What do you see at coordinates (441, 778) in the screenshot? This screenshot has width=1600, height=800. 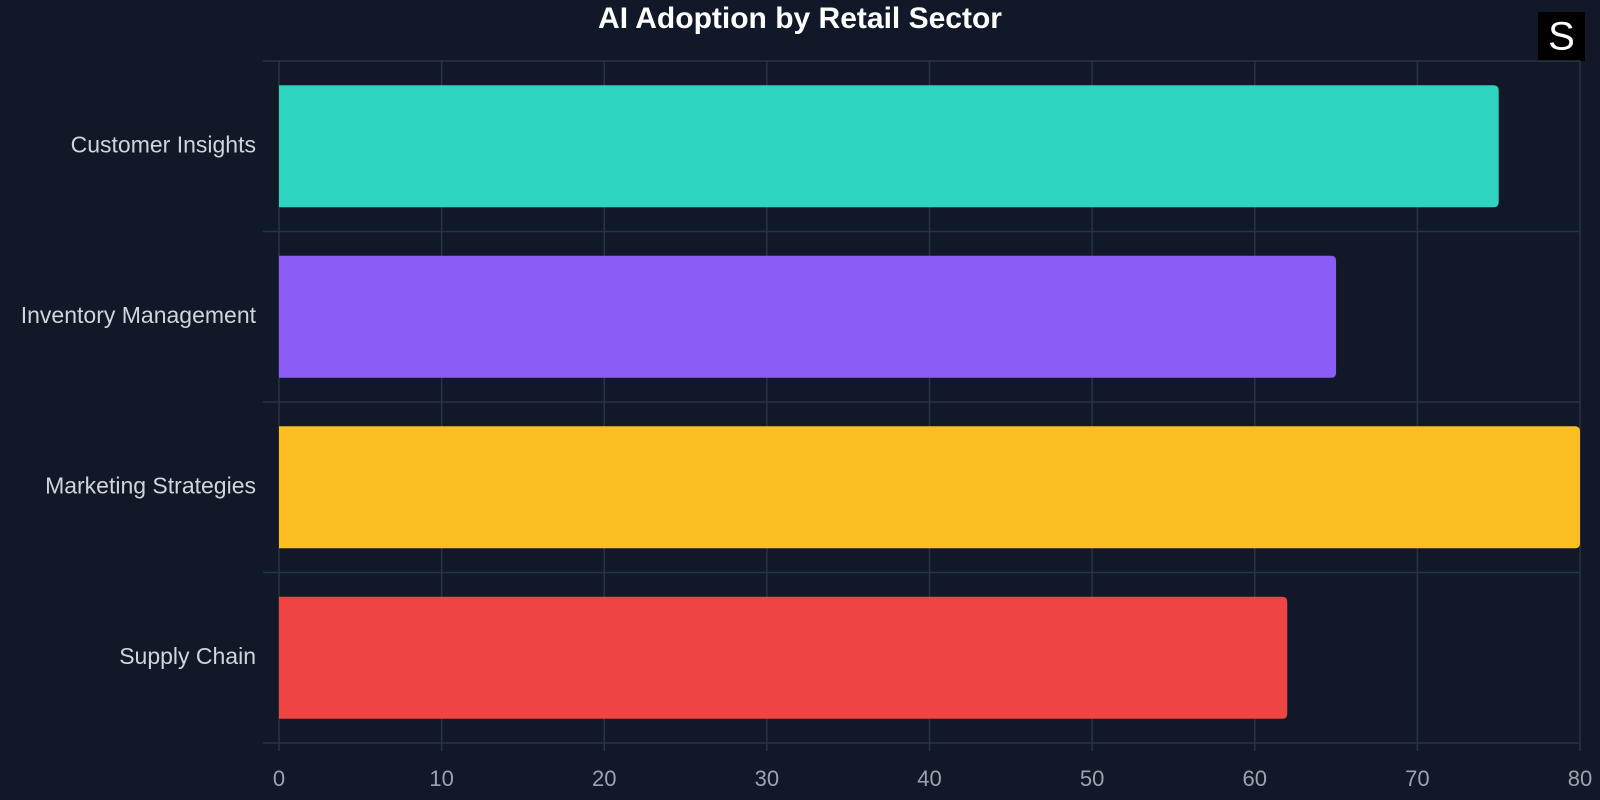 I see `x-tick-label: 10` at bounding box center [441, 778].